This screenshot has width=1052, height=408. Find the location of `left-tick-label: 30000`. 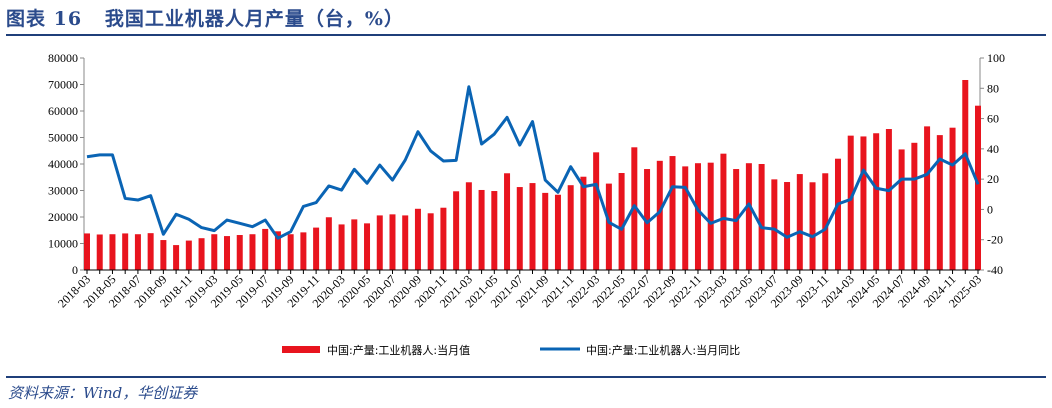

left-tick-label: 30000 is located at coordinates (63, 191).